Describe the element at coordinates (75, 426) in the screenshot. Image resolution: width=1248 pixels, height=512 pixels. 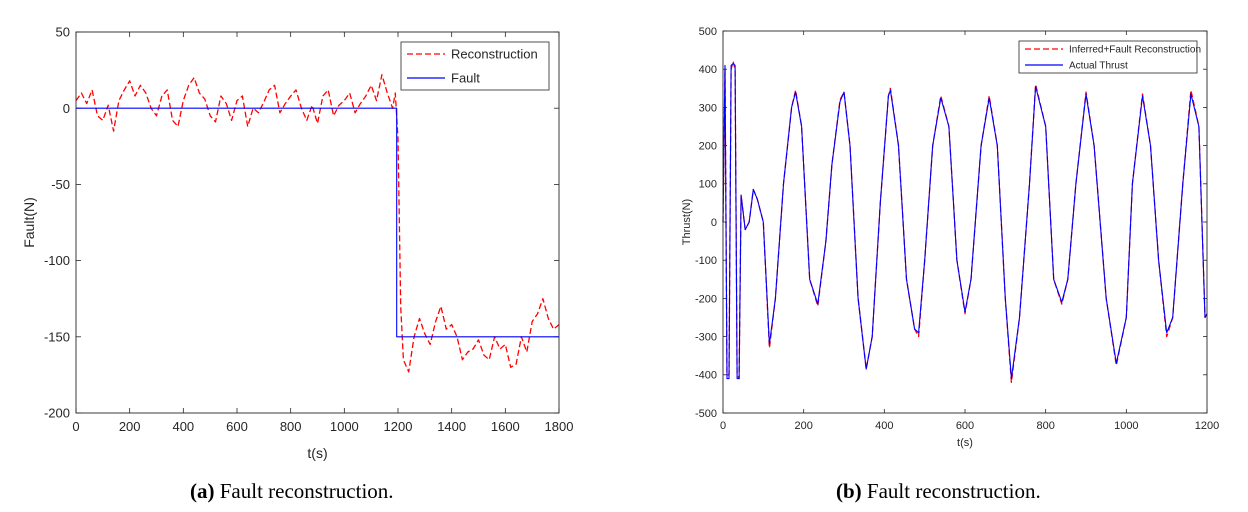
I see `chart-a-xtick-label: 0` at that location.